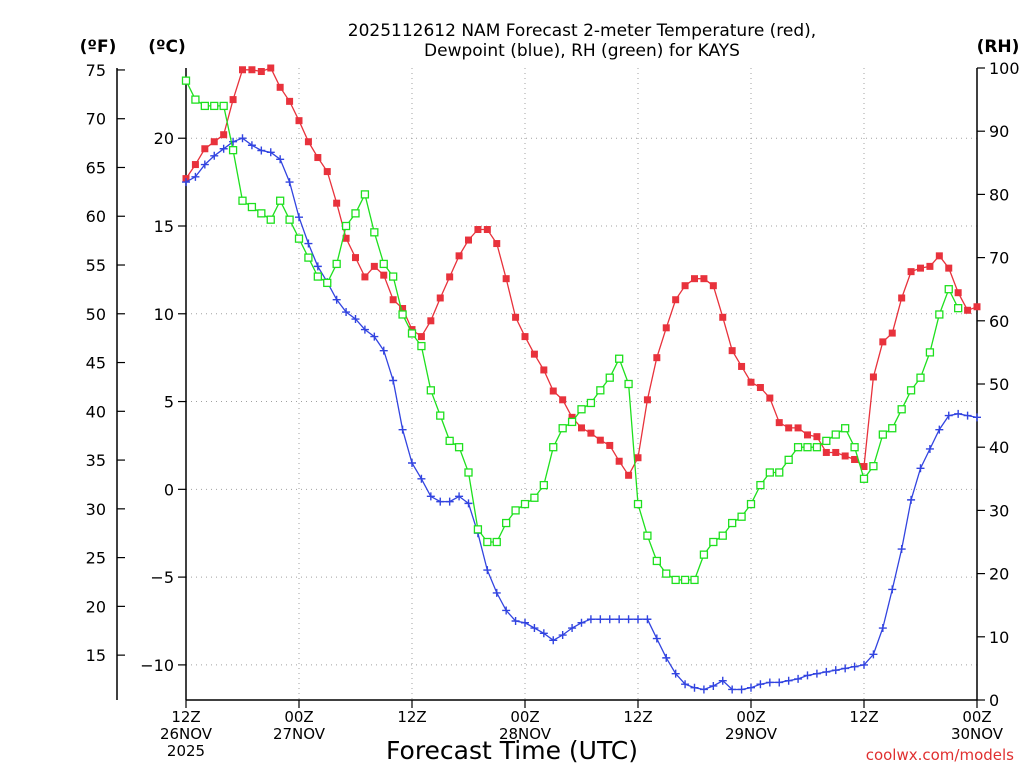  What do you see at coordinates (977, 734) in the screenshot?
I see `x-tick-label: 30NOV` at bounding box center [977, 734].